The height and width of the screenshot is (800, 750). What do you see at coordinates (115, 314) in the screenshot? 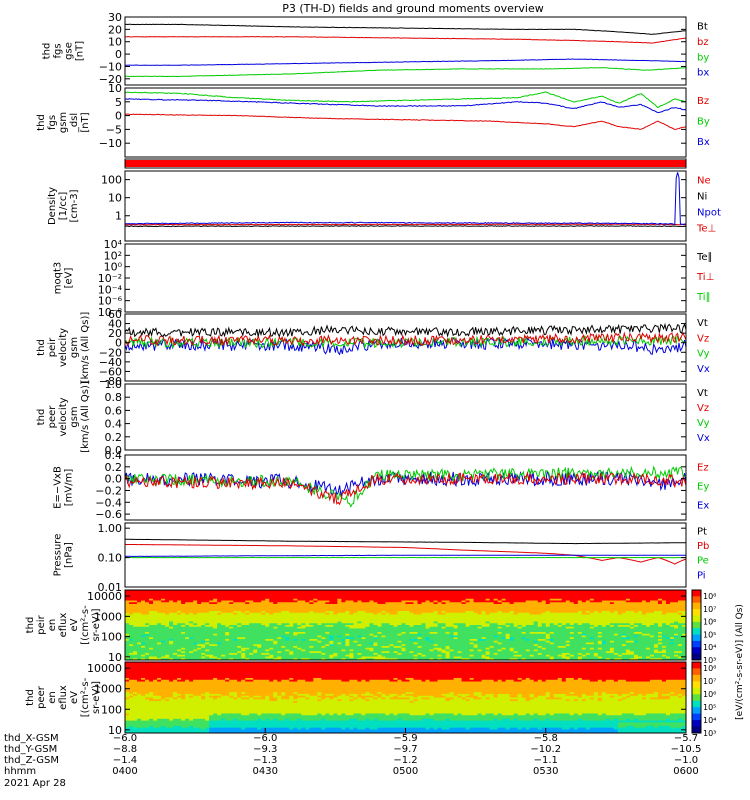
I see `y-tick-label: 60` at bounding box center [115, 314].